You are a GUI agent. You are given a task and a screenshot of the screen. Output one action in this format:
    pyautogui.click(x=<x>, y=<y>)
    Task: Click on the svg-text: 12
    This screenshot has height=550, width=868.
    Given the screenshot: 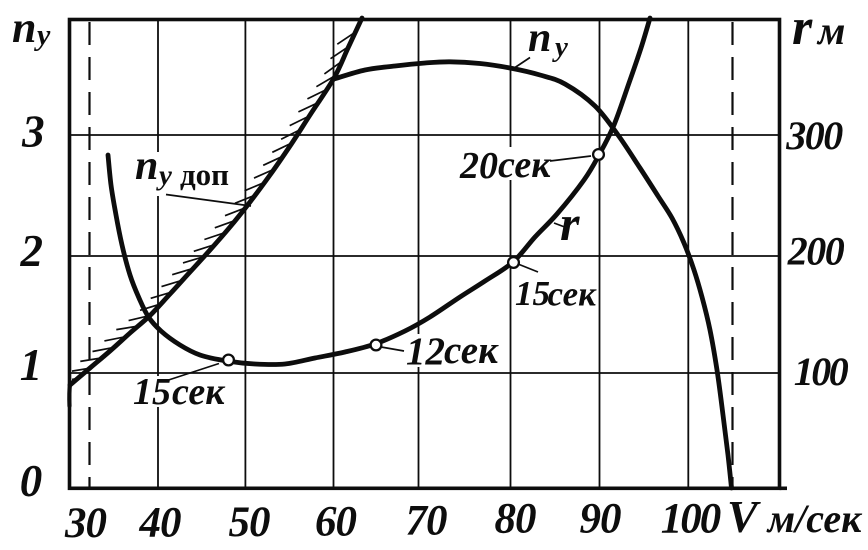 What is the action you would take?
    pyautogui.click(x=425, y=351)
    